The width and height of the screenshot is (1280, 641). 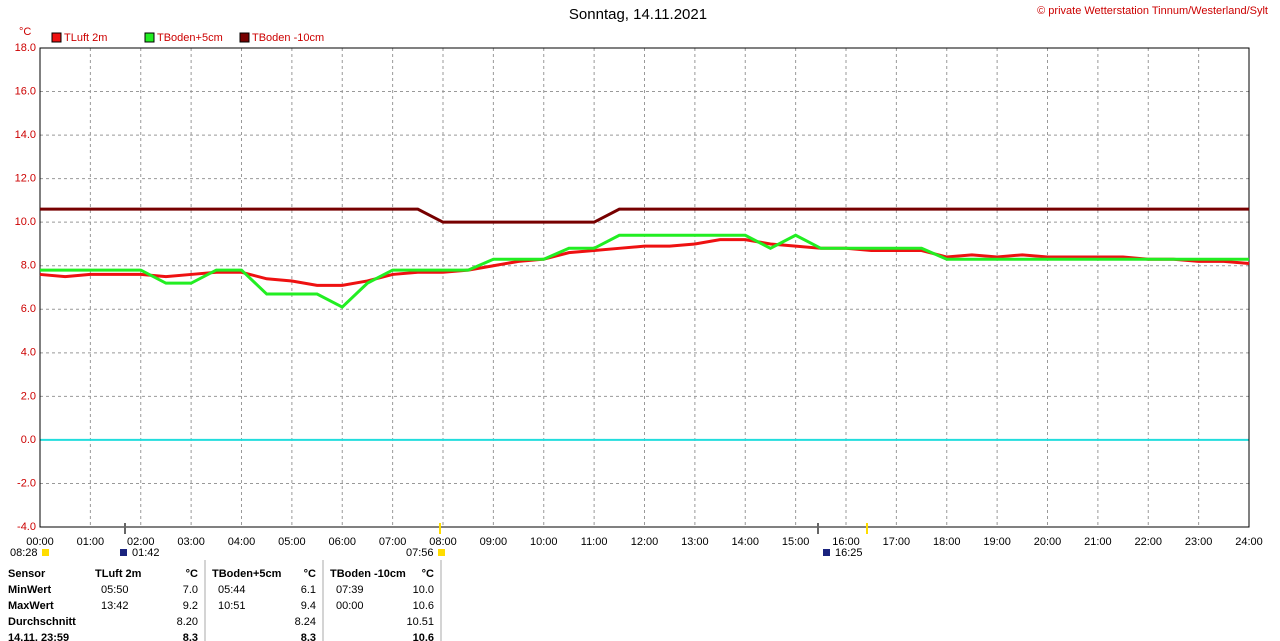 What do you see at coordinates (846, 542) in the screenshot?
I see `x-tick-label: 16:00` at bounding box center [846, 542].